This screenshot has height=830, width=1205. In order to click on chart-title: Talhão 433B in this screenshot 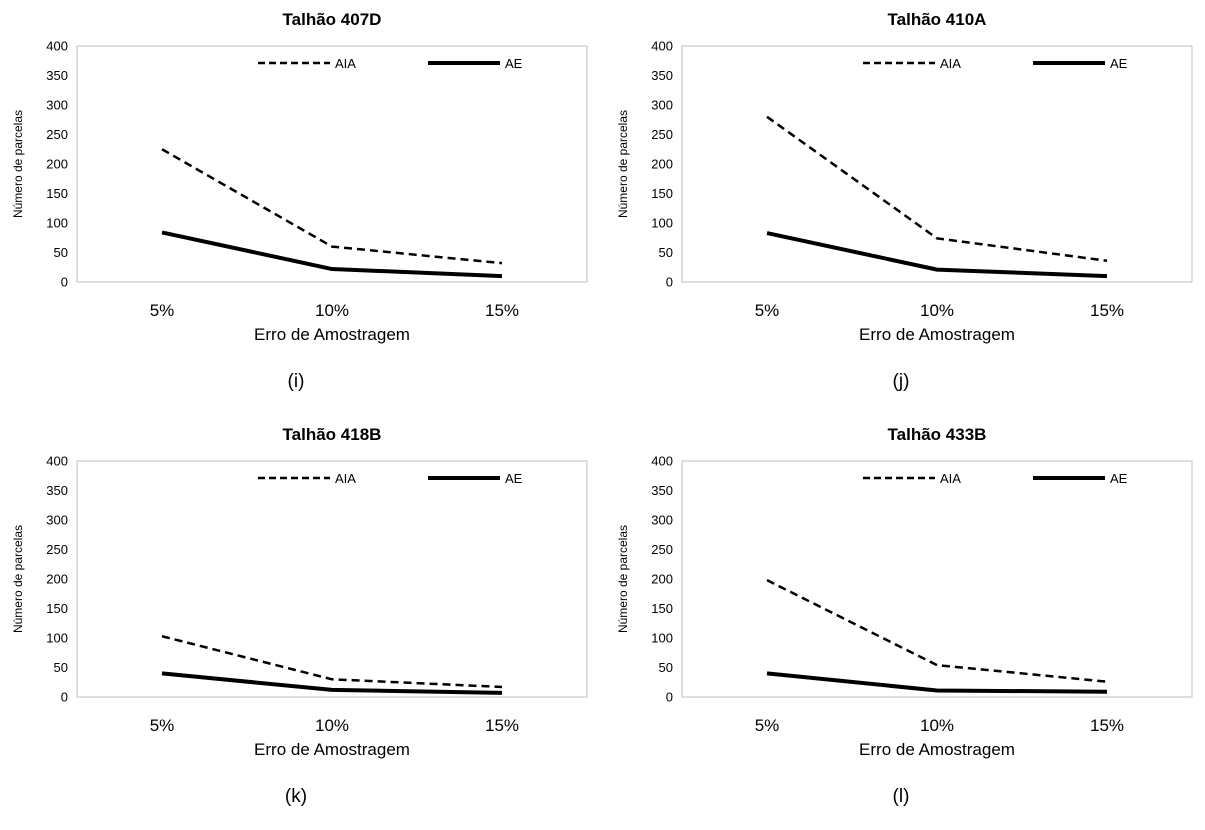, I will do `click(937, 434)`.